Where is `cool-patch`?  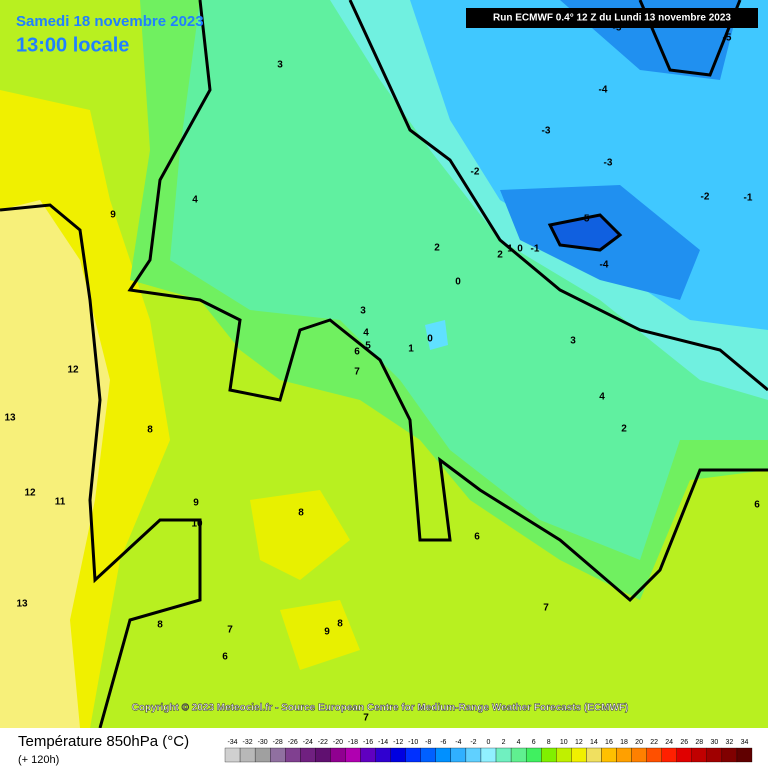 cool-patch is located at coordinates (436, 335).